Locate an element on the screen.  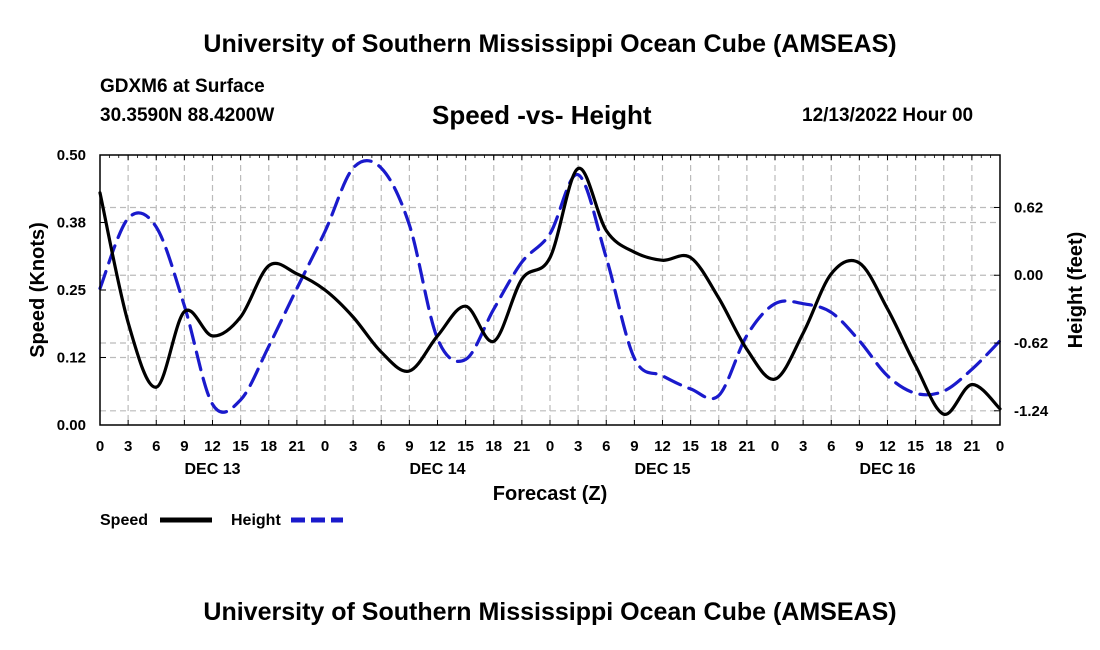
y-tick-label: 0.00 is located at coordinates (71, 425).